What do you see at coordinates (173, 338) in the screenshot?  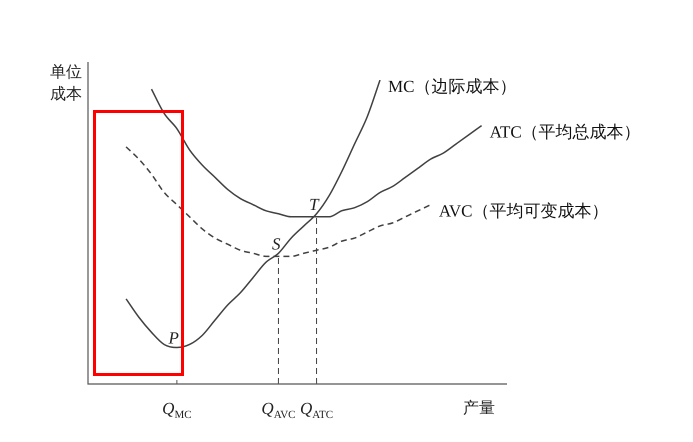 I see `annotation: P` at bounding box center [173, 338].